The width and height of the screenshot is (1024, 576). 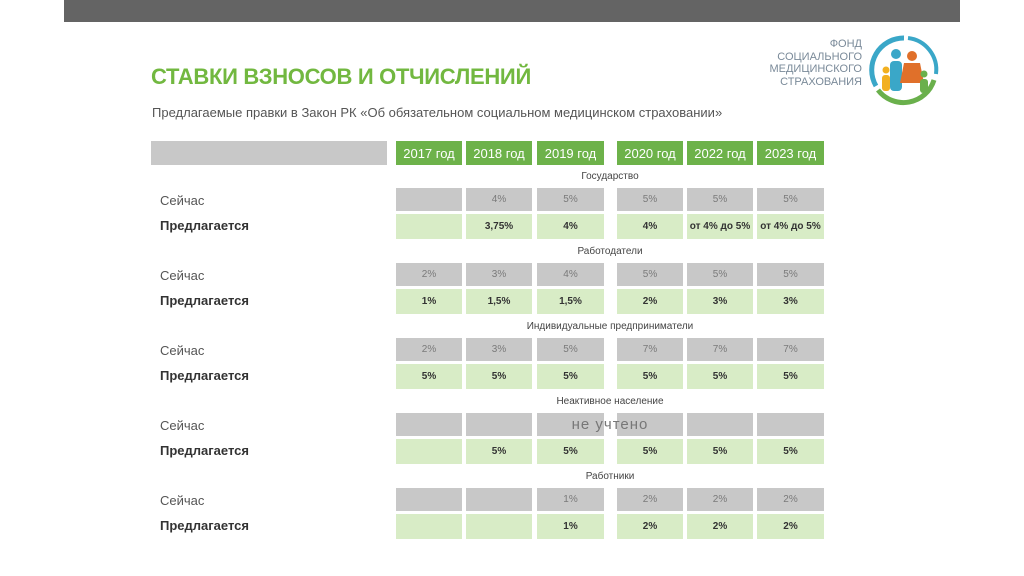 What do you see at coordinates (720, 153) in the screenshot?
I see `column-header: 2022 год` at bounding box center [720, 153].